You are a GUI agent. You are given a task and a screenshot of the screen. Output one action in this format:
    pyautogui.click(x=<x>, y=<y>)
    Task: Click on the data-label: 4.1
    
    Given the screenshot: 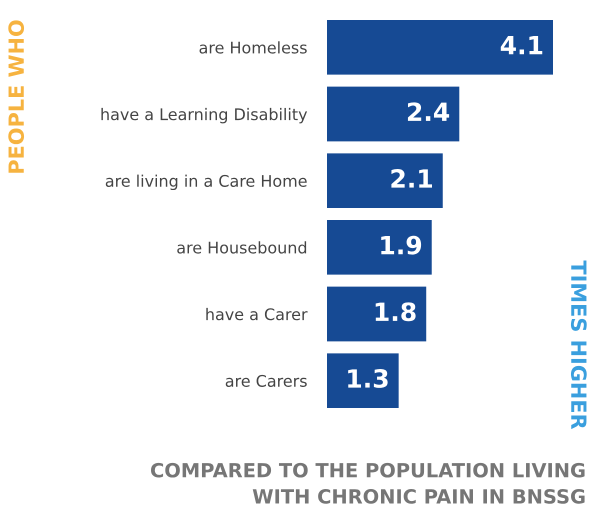 What is the action you would take?
    pyautogui.click(x=521, y=45)
    